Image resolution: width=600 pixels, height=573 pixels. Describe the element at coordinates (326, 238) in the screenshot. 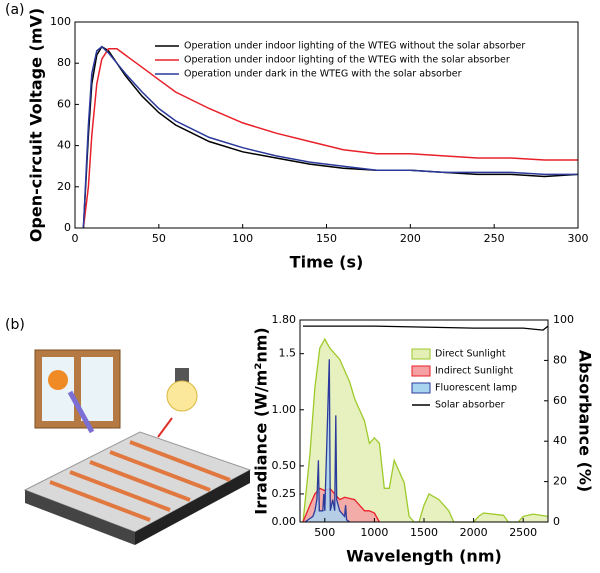

I see `x-tick-label: 150` at that location.